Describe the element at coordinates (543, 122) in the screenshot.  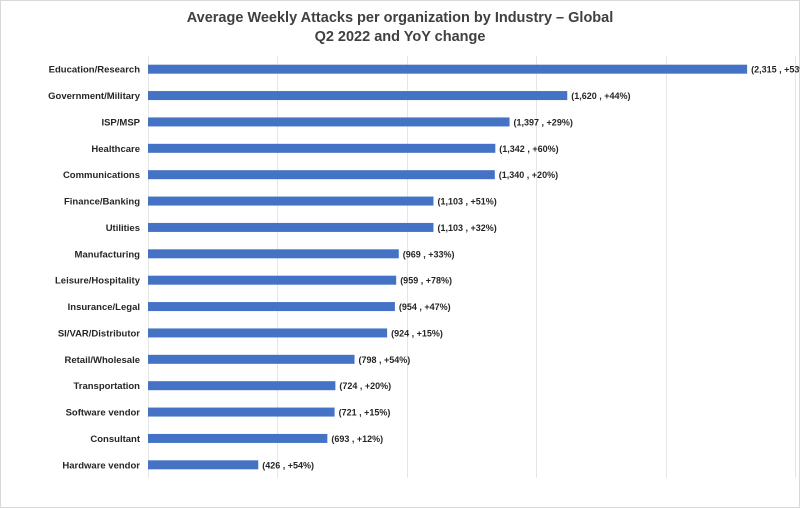
I see `data-label: (1,397 , +29%)` at that location.